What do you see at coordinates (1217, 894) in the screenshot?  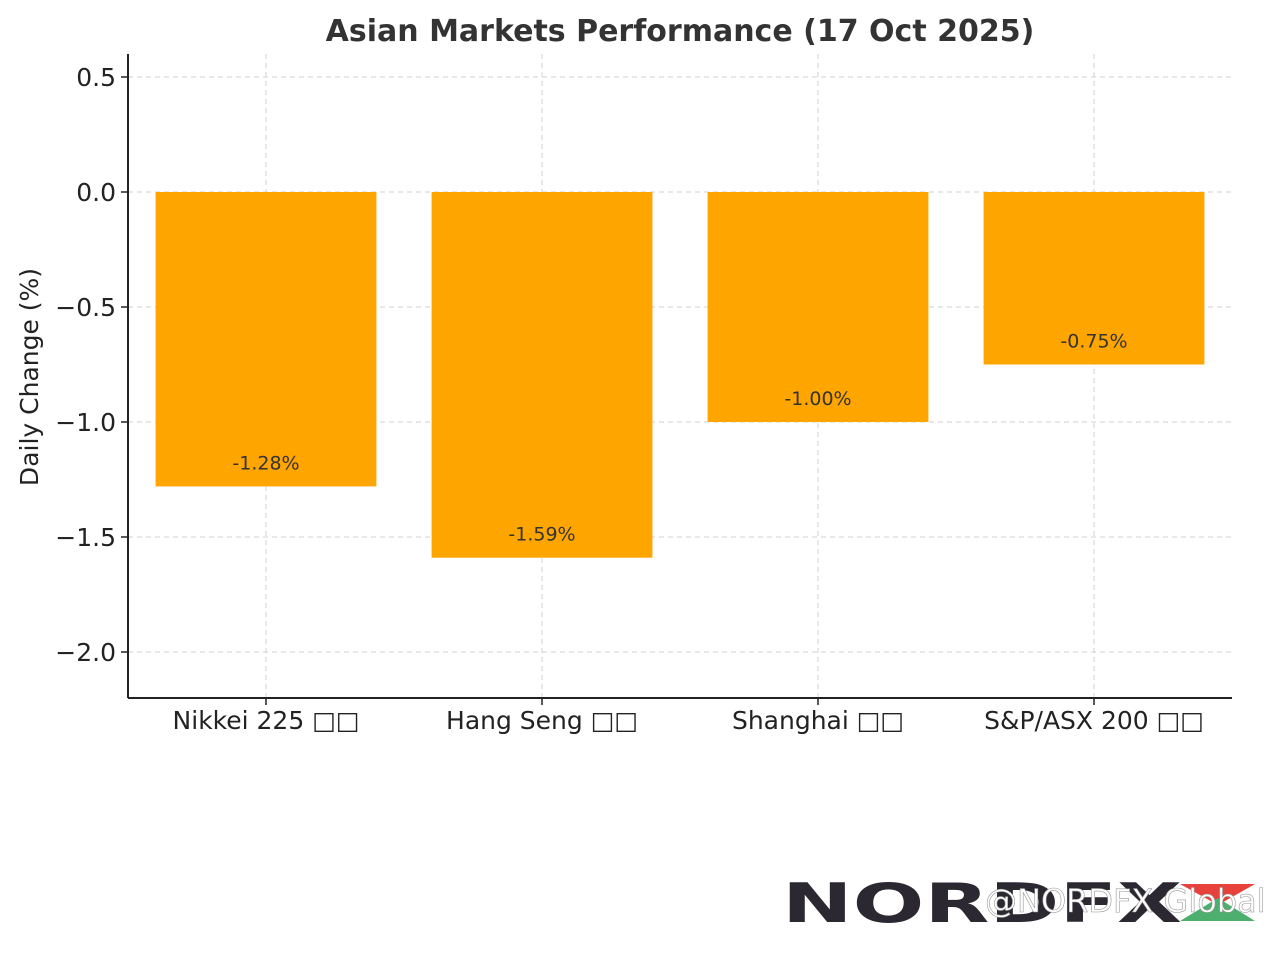 I see `logo-chevron-red` at bounding box center [1217, 894].